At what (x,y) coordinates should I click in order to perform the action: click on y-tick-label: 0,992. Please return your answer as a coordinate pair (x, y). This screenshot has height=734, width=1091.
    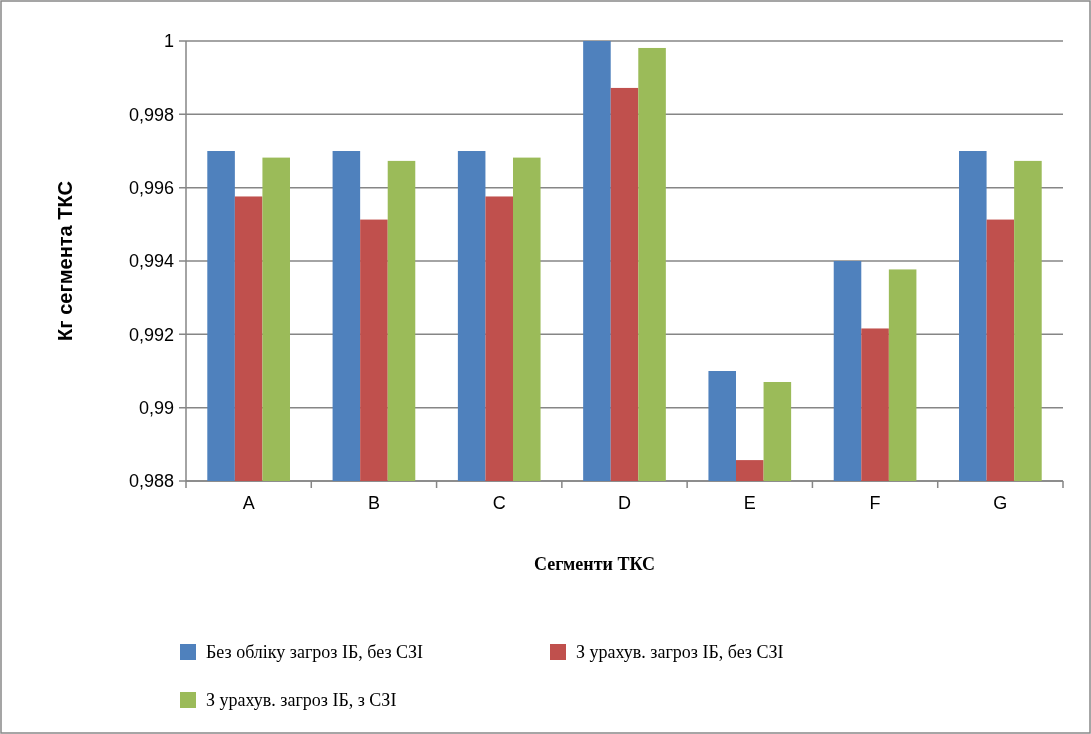
    Looking at the image, I should click on (151, 334).